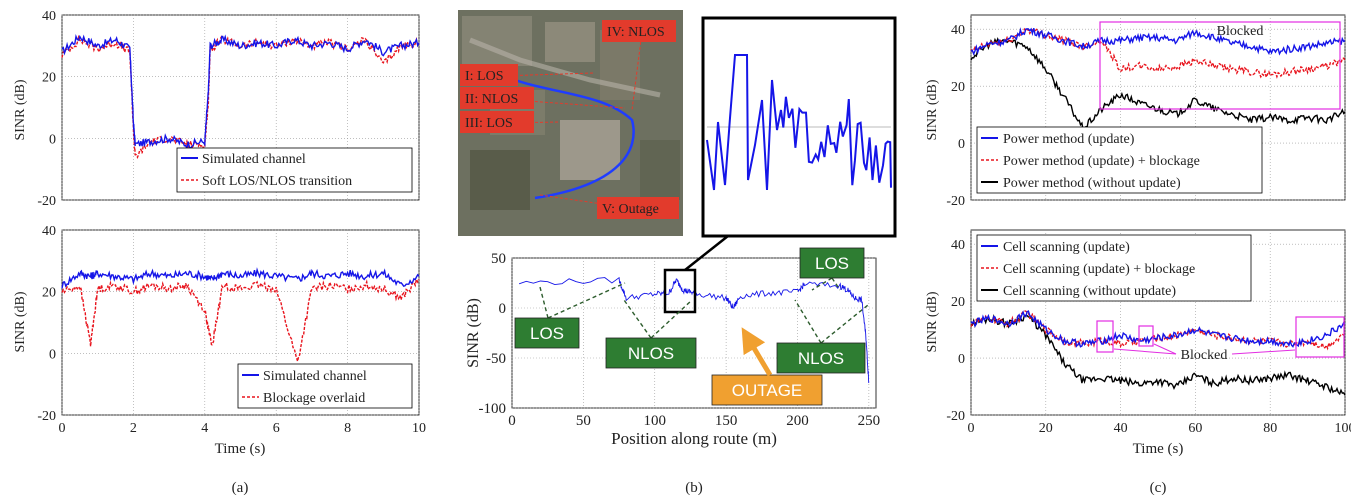 This screenshot has height=500, width=1351. Describe the element at coordinates (1158, 449) in the screenshot. I see `xlabel-c-bottom: Time (s)` at that location.